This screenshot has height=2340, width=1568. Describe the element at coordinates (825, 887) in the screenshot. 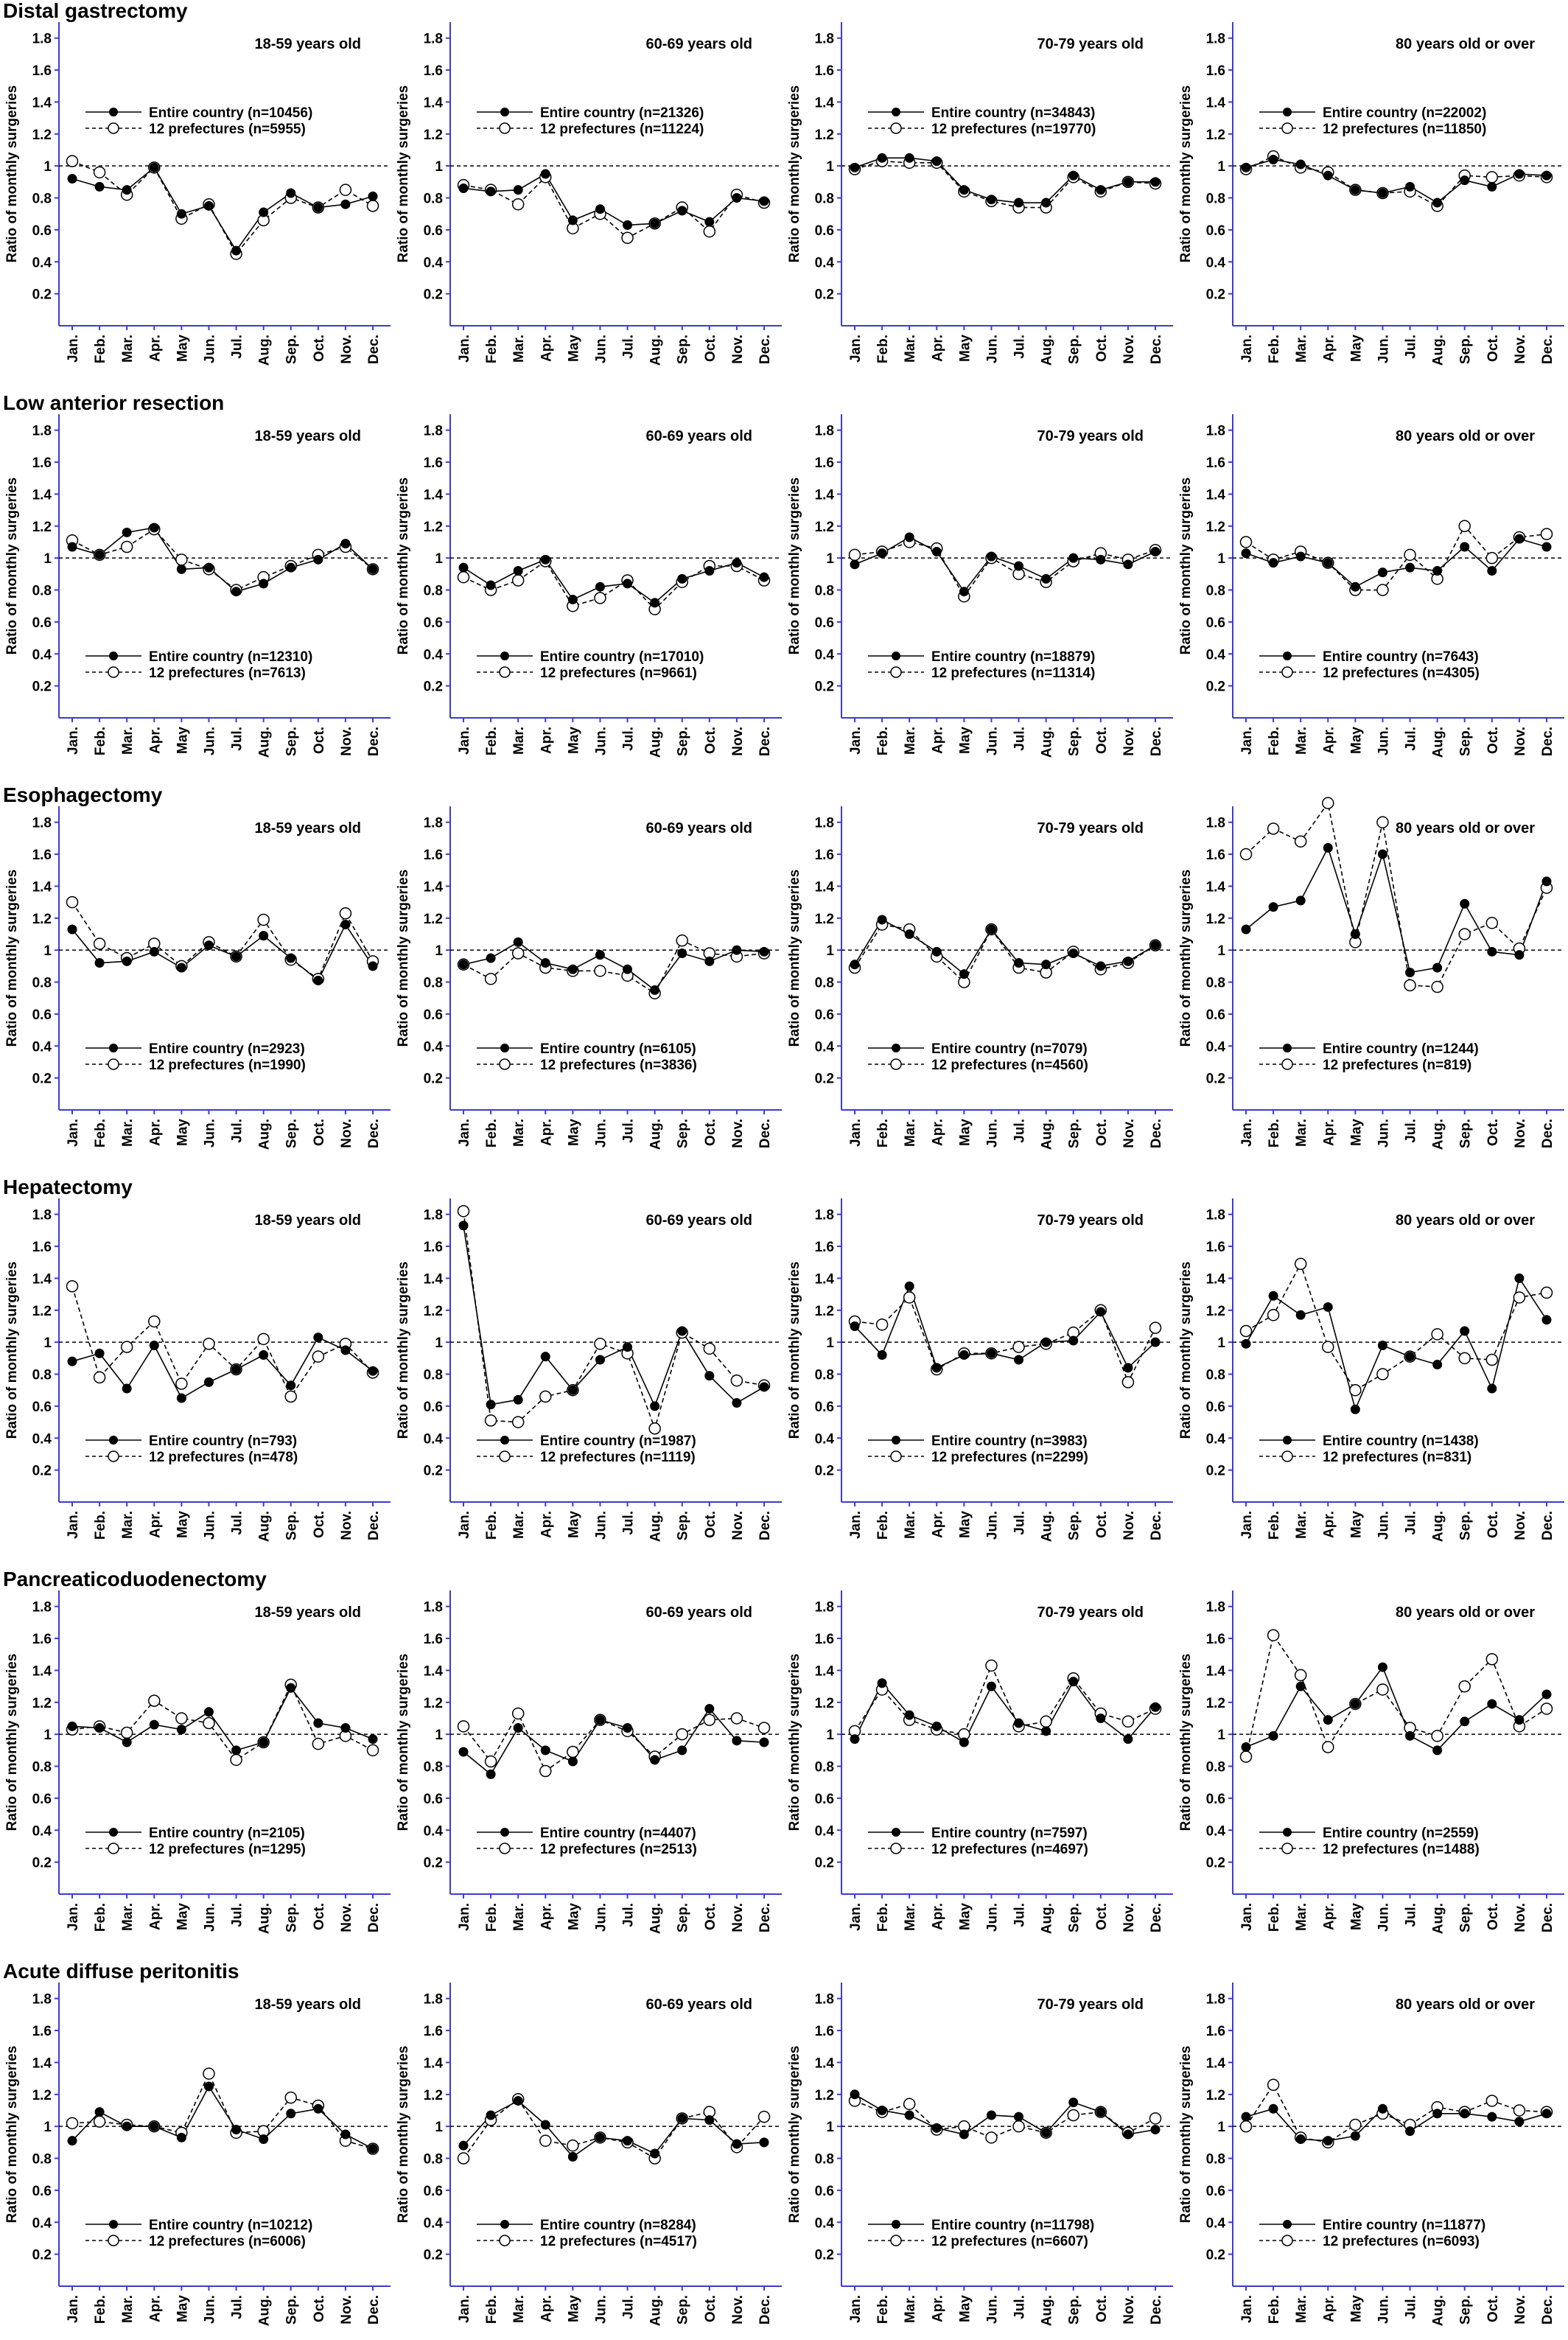

I see `y-tick-label: 1.4` at that location.